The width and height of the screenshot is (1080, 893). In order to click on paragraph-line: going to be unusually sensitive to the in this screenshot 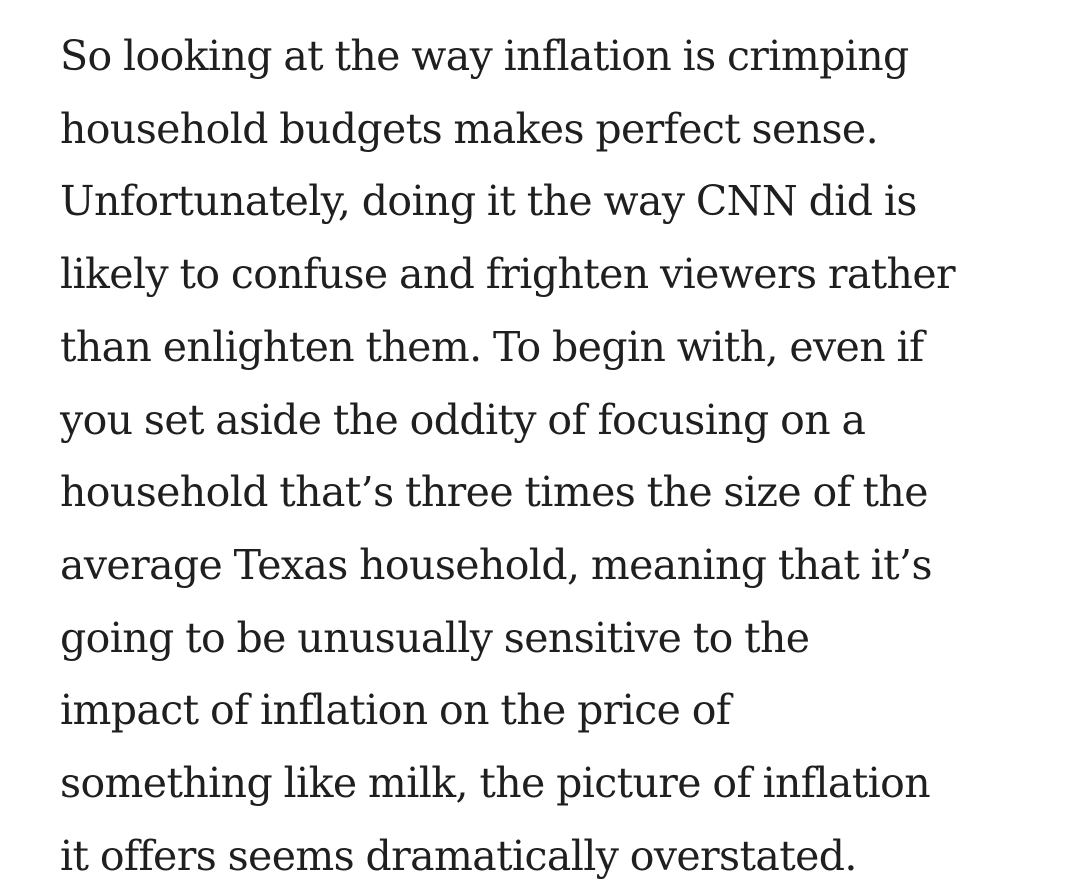, I will do `click(435, 637)`.